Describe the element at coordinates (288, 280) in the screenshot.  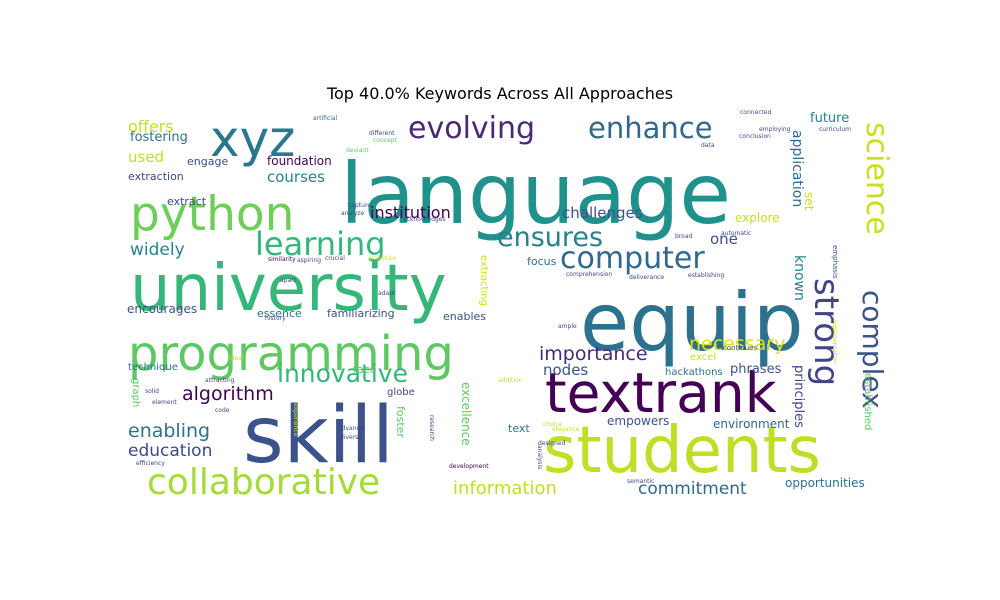
I see `word-apart: apart` at that location.